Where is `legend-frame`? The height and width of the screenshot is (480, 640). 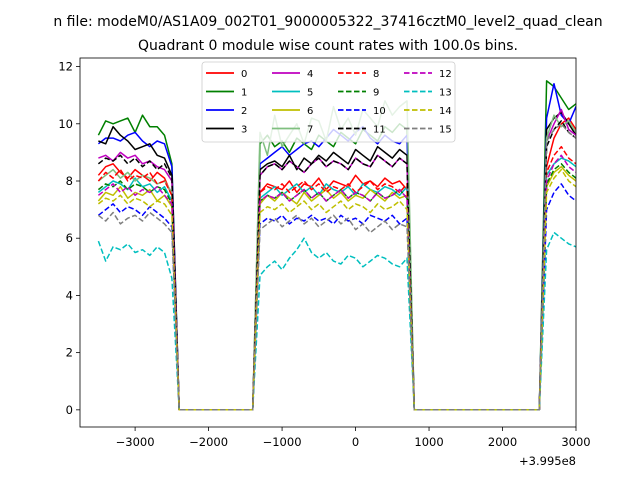
legend-frame is located at coordinates (328, 102).